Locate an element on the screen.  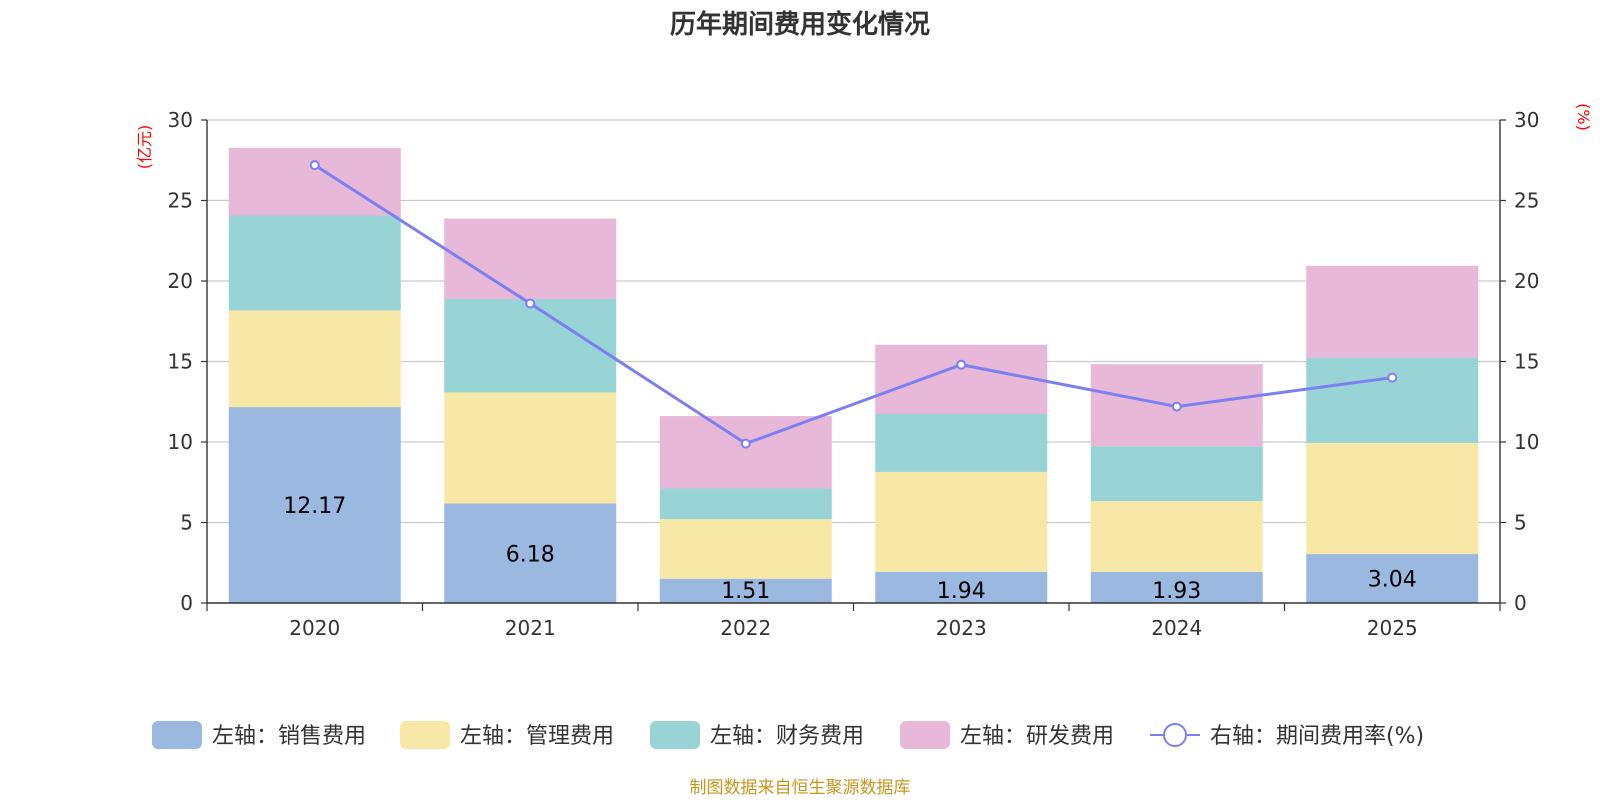
right-tick-label: 5 is located at coordinates (1520, 523).